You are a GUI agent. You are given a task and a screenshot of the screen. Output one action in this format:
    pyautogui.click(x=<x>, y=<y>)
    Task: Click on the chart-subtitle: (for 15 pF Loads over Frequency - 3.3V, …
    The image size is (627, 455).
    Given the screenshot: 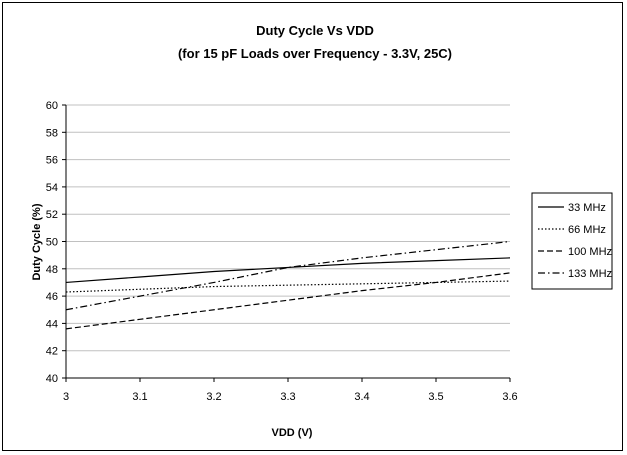 What is the action you would take?
    pyautogui.click(x=315, y=53)
    